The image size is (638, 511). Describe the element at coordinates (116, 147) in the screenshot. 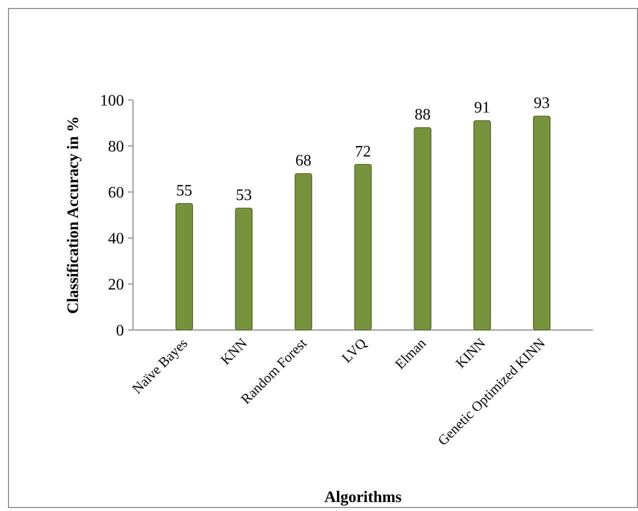

I see `y-tick-label: 80` at that location.